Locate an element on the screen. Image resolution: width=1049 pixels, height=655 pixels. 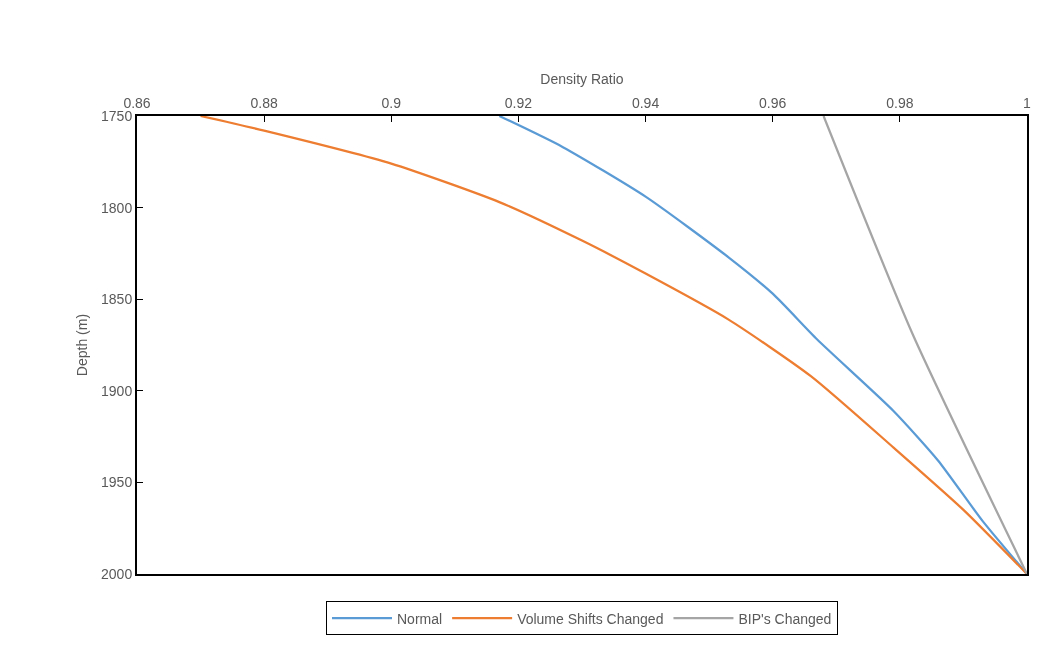
x-axis-title: Density Ratio is located at coordinates (582, 78).